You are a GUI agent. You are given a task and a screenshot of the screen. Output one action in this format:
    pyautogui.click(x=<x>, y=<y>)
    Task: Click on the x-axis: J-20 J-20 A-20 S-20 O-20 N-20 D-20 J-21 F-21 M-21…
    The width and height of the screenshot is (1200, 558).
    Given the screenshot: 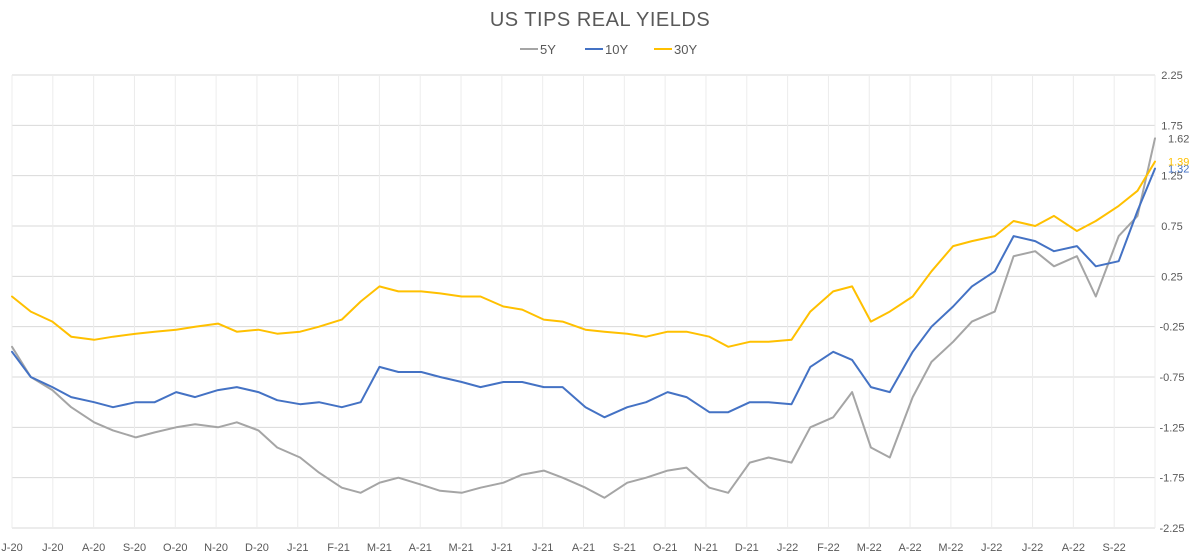 What is the action you would take?
    pyautogui.click(x=563, y=548)
    